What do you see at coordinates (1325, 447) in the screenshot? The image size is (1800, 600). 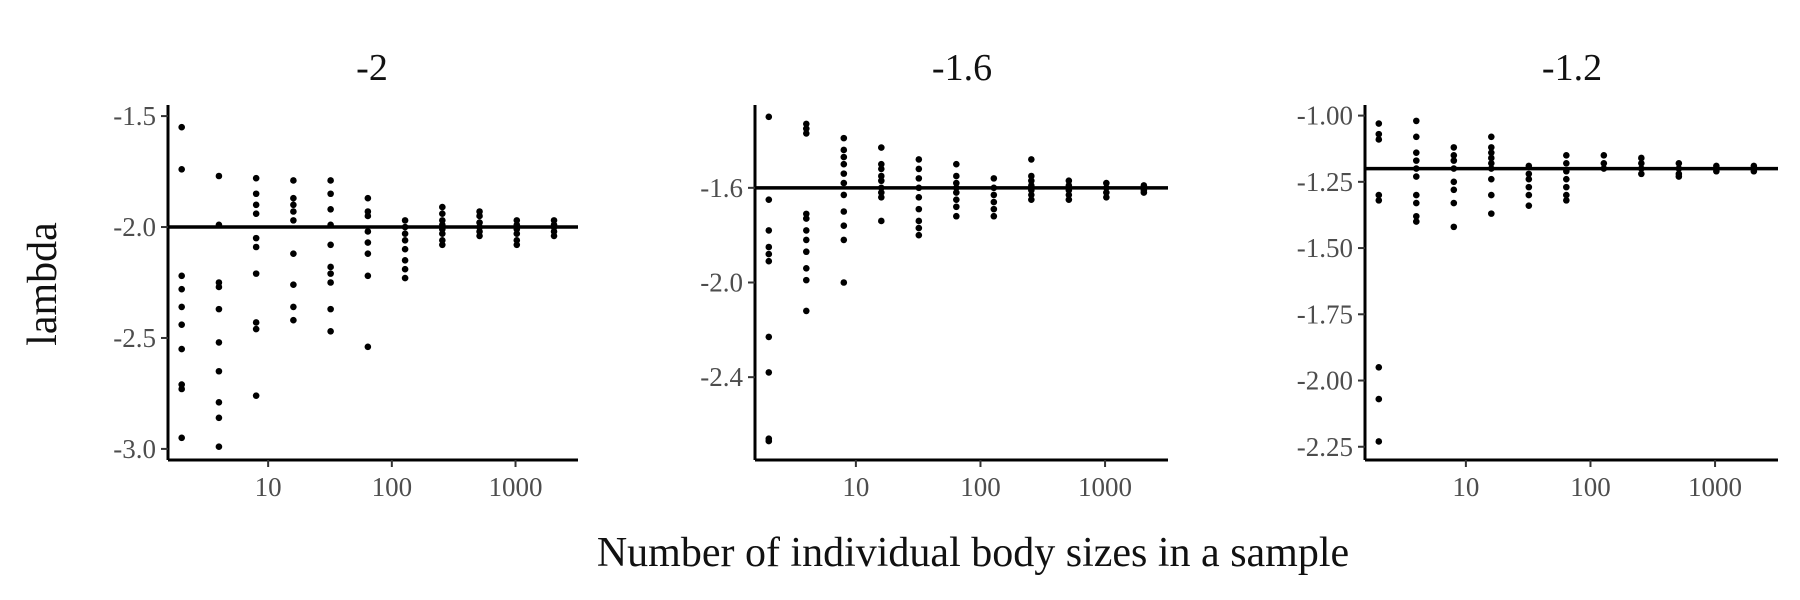 I see `y-tick-label: -2.25` at bounding box center [1325, 447].